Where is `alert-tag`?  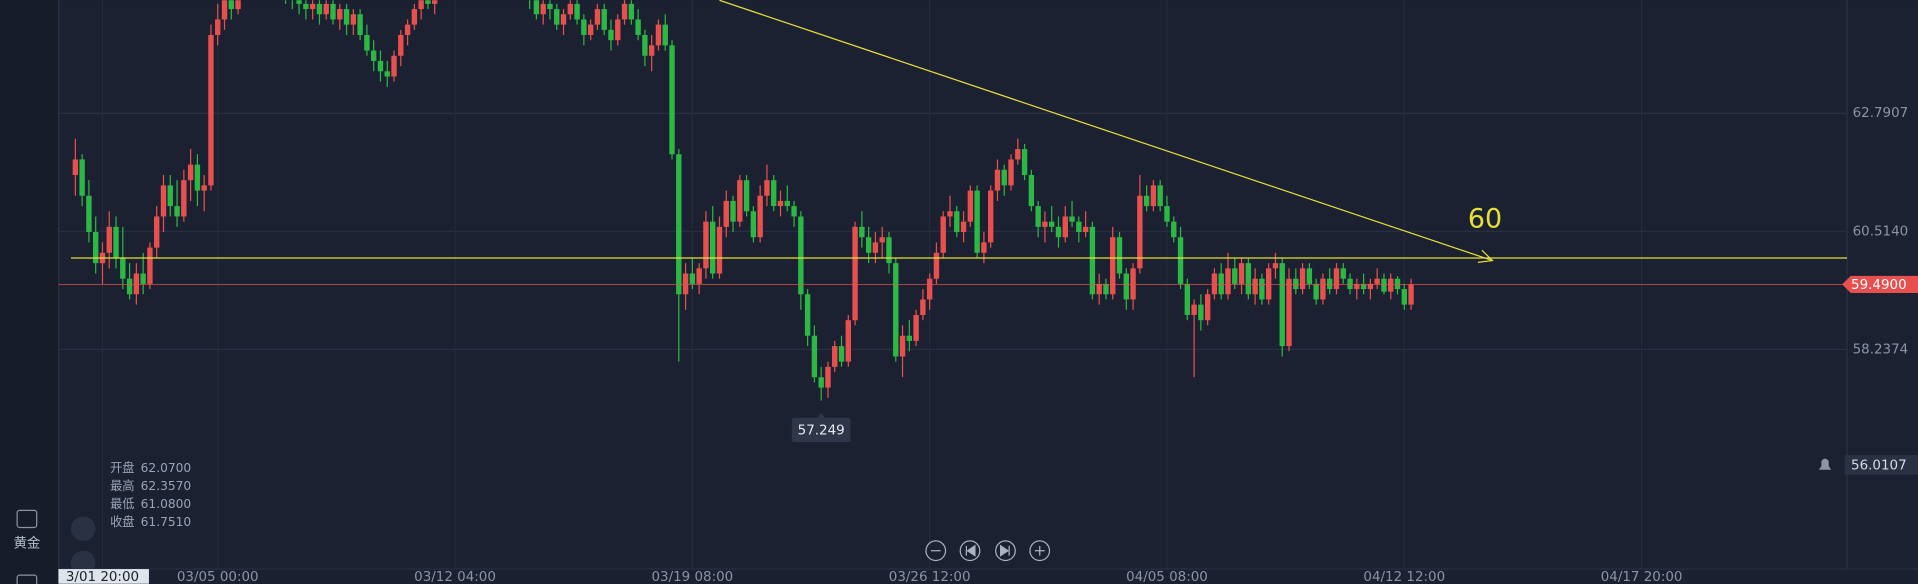 alert-tag is located at coordinates (1881, 465).